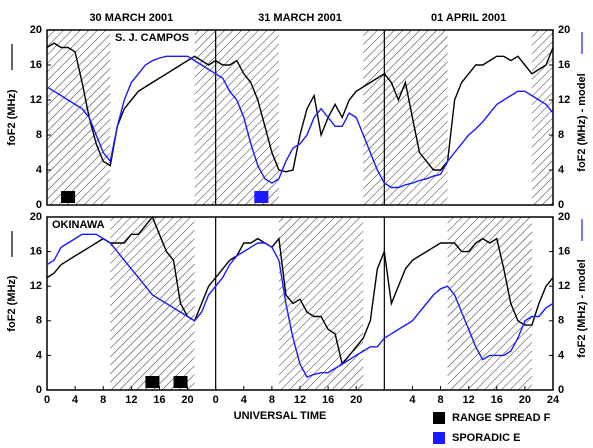  Describe the element at coordinates (280, 416) in the screenshot. I see `x-axis-label: UNIVERSAL TIME` at that location.